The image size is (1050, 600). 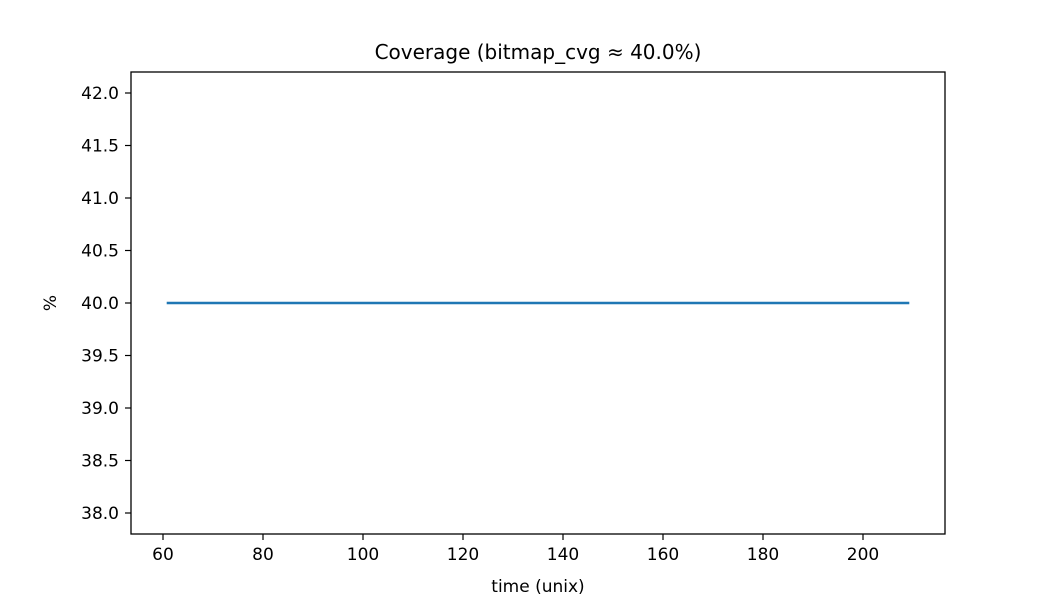 I want to click on x-tick-label: 200, so click(x=863, y=555).